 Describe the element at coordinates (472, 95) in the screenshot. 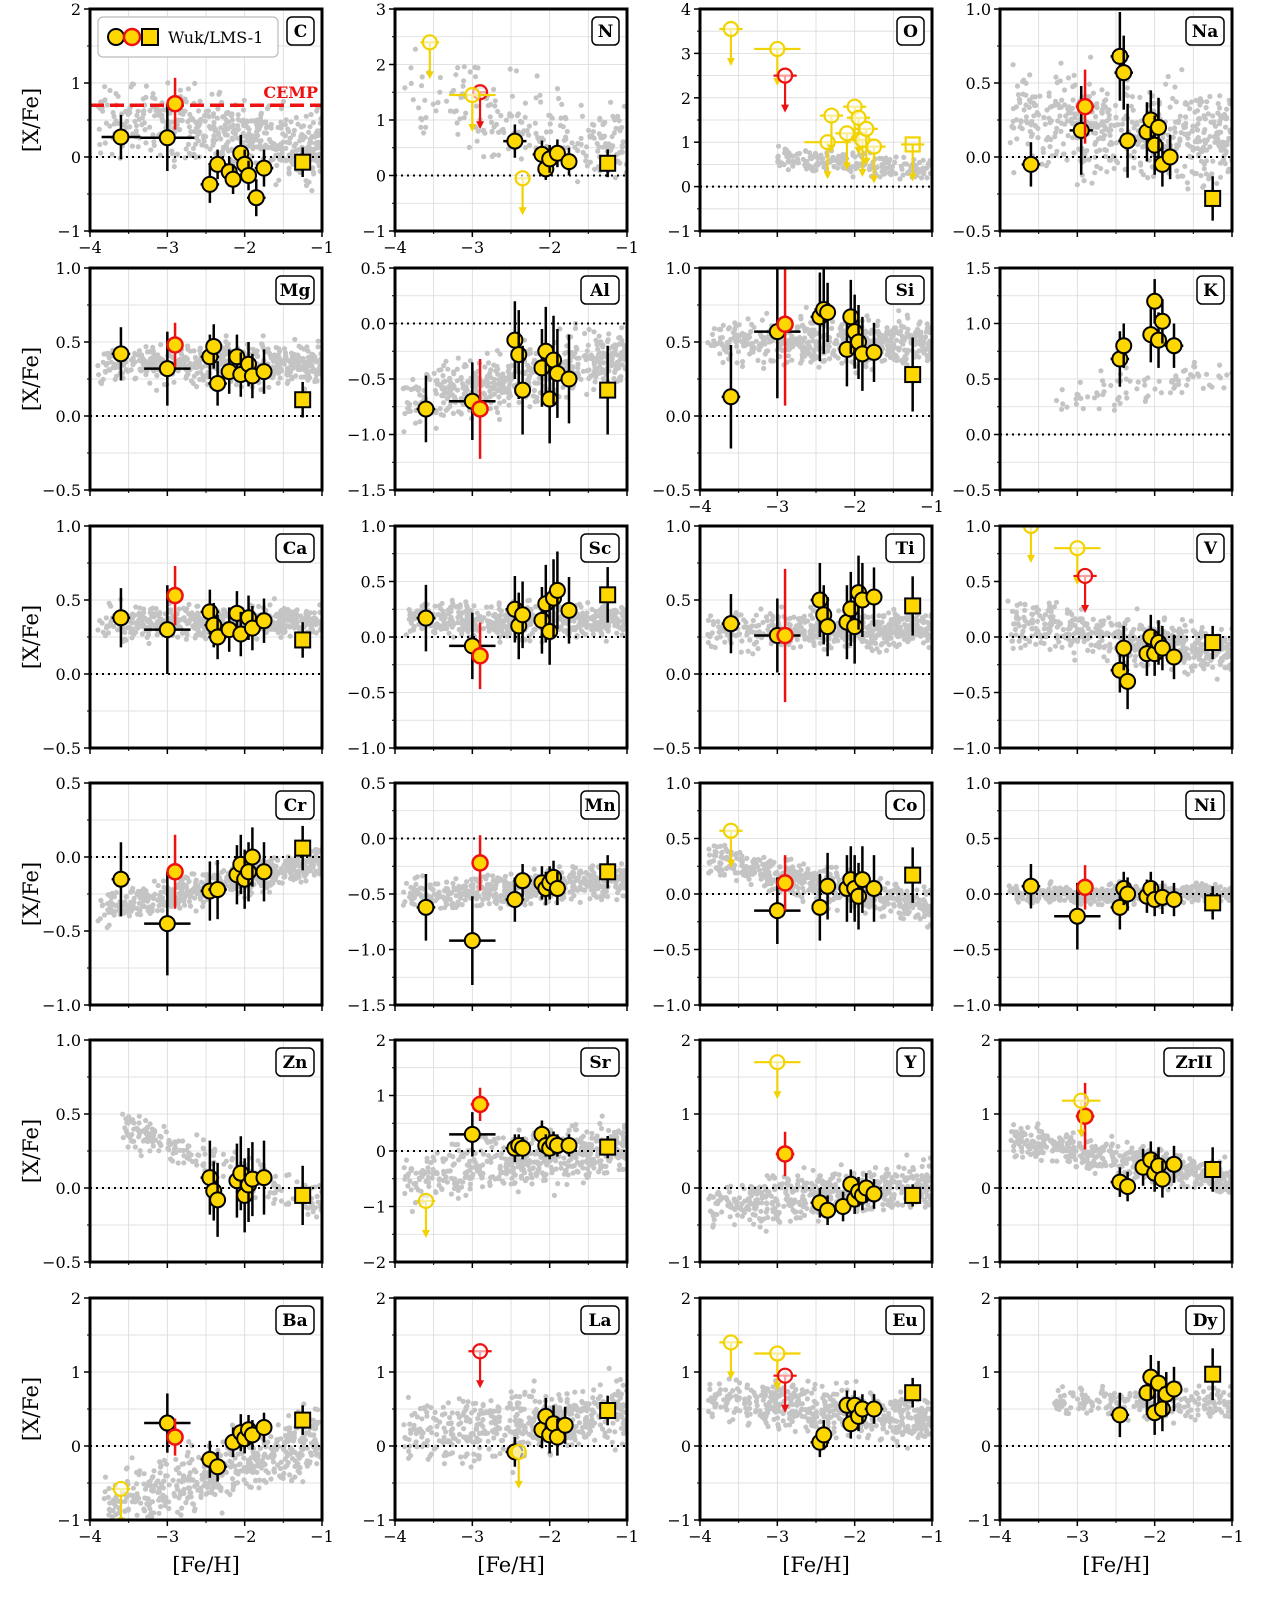

I see `upper-limit-marker` at that location.